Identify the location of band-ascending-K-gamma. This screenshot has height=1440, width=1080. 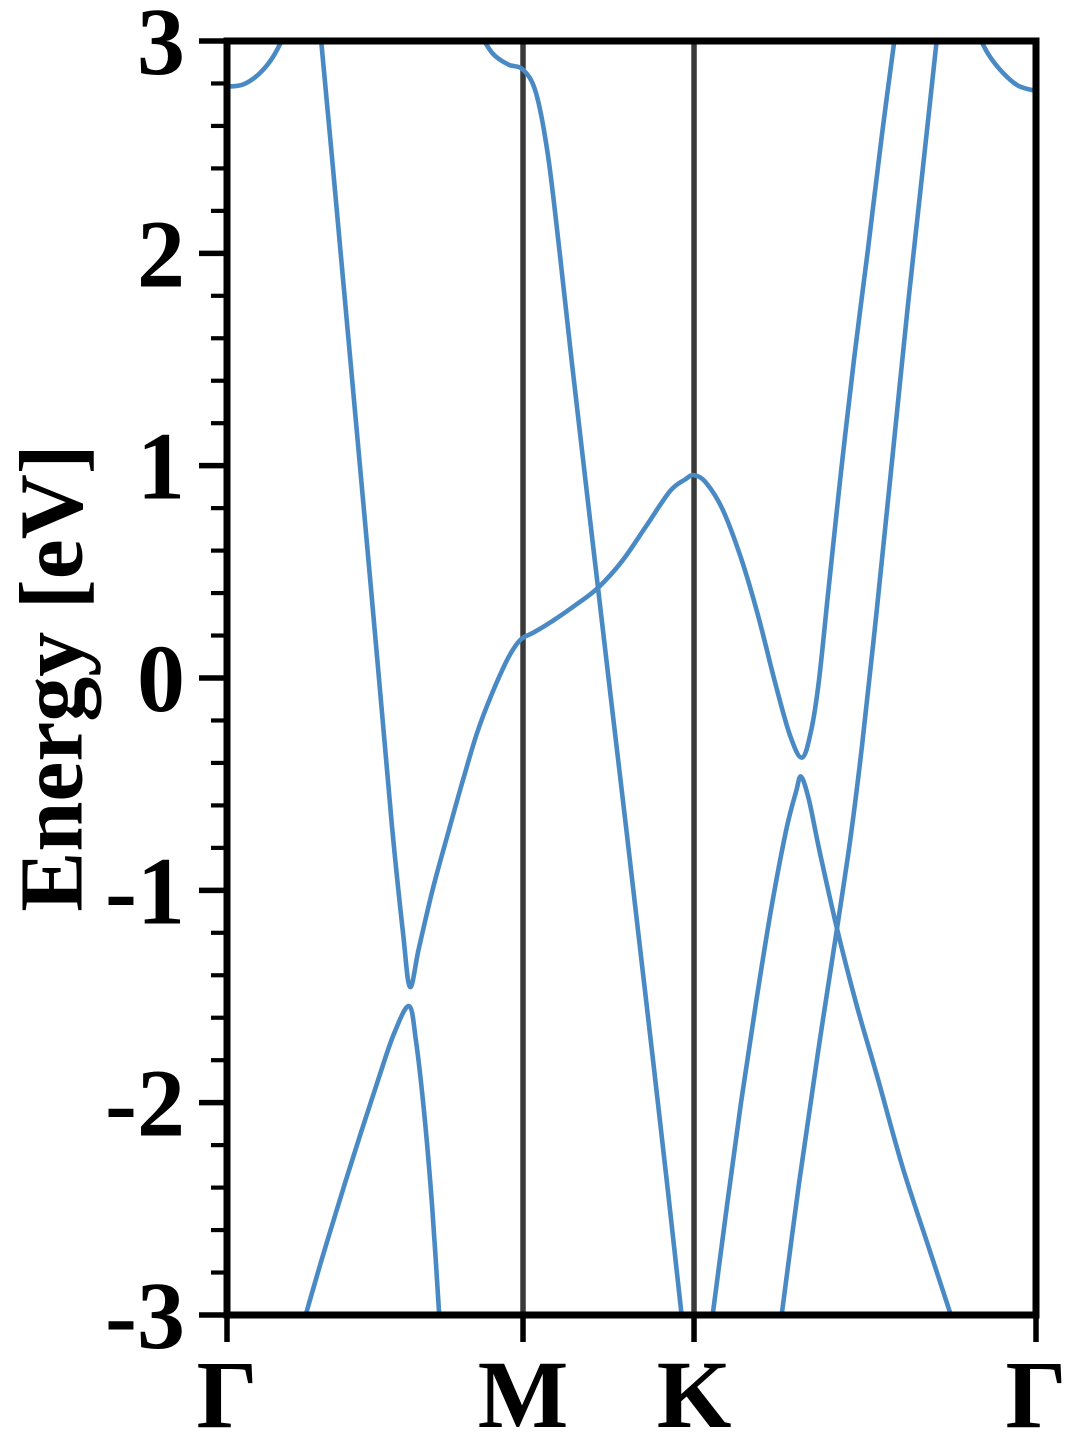
(859, 678).